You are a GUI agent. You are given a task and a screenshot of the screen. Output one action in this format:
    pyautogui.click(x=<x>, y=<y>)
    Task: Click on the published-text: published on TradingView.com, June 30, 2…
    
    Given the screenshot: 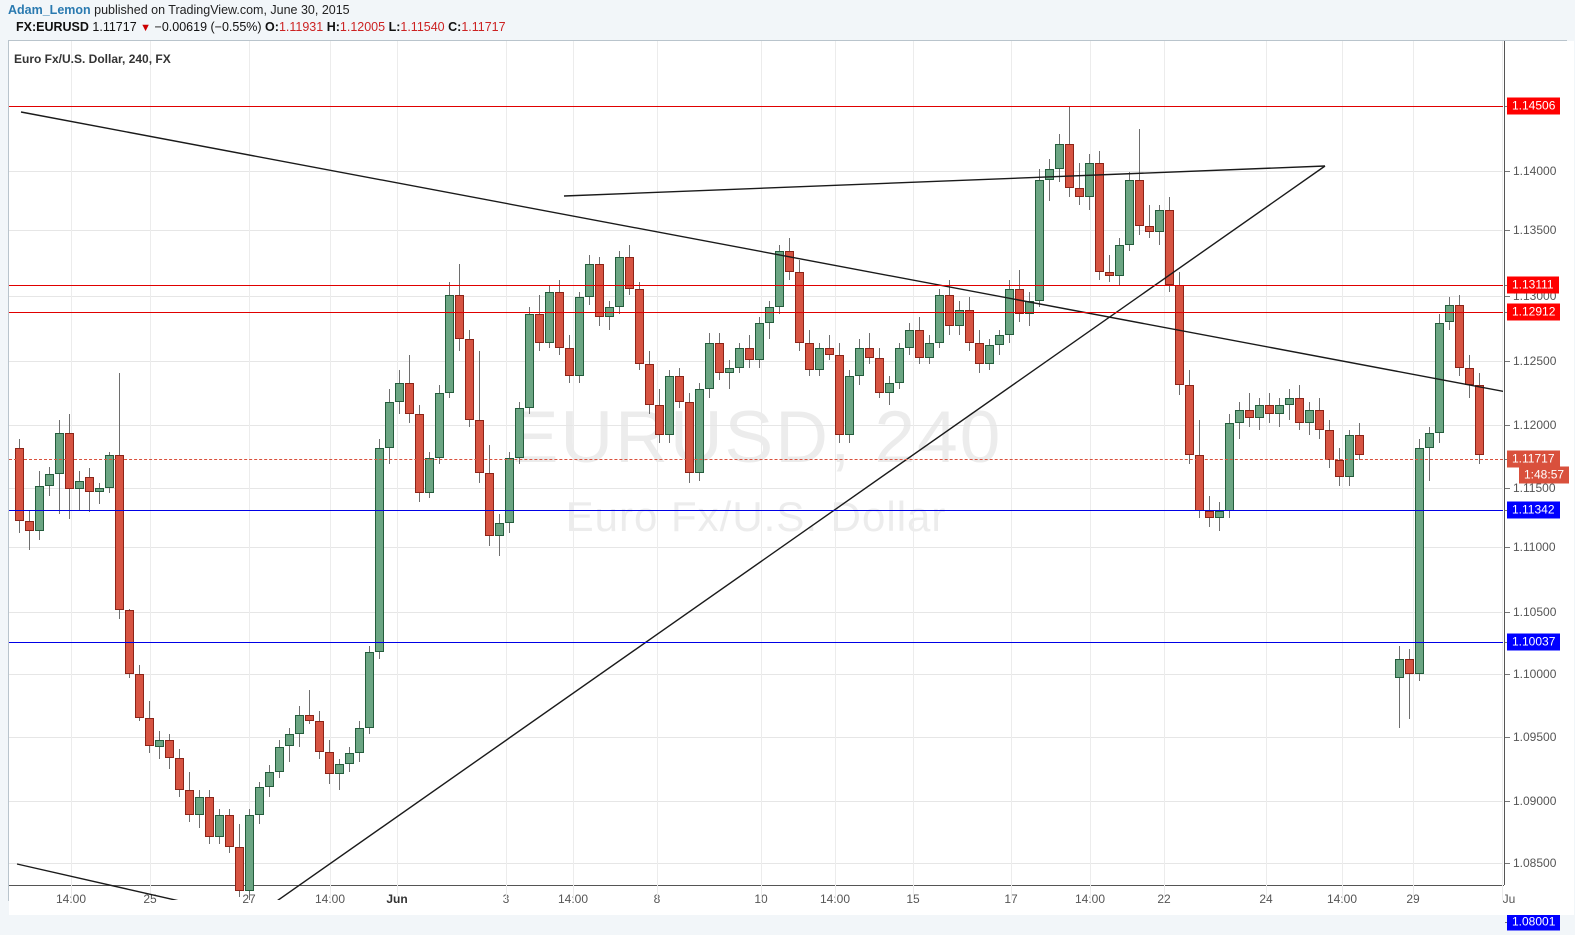 What is the action you would take?
    pyautogui.click(x=220, y=10)
    